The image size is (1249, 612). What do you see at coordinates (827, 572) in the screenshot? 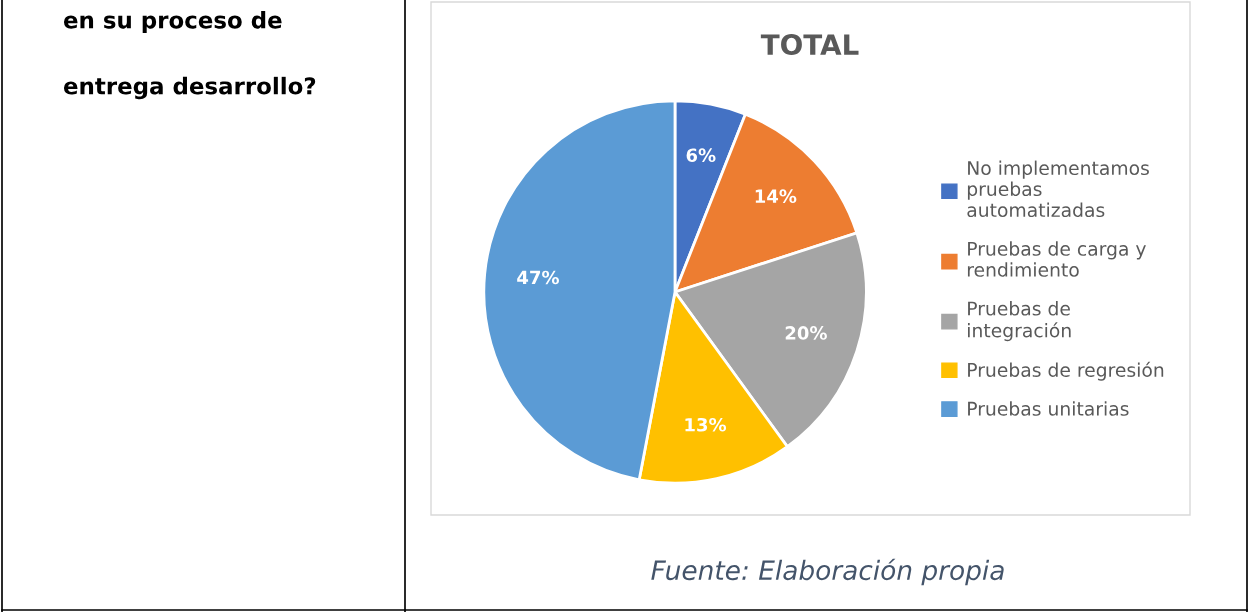
I see `source-note: Fuente: Elaboración propia` at bounding box center [827, 572].